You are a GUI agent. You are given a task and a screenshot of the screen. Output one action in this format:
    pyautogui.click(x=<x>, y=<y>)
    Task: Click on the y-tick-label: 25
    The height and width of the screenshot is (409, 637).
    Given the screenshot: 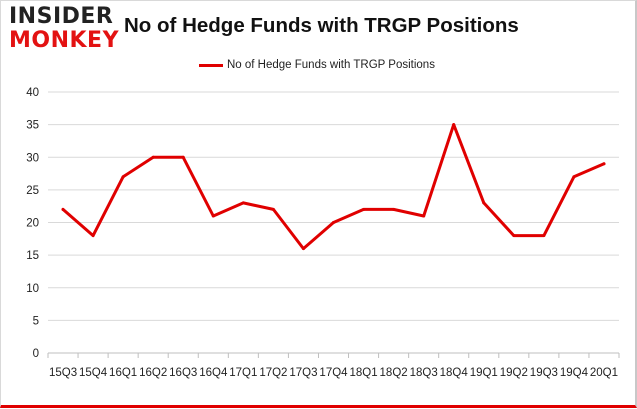 What is the action you would take?
    pyautogui.click(x=32, y=191)
    